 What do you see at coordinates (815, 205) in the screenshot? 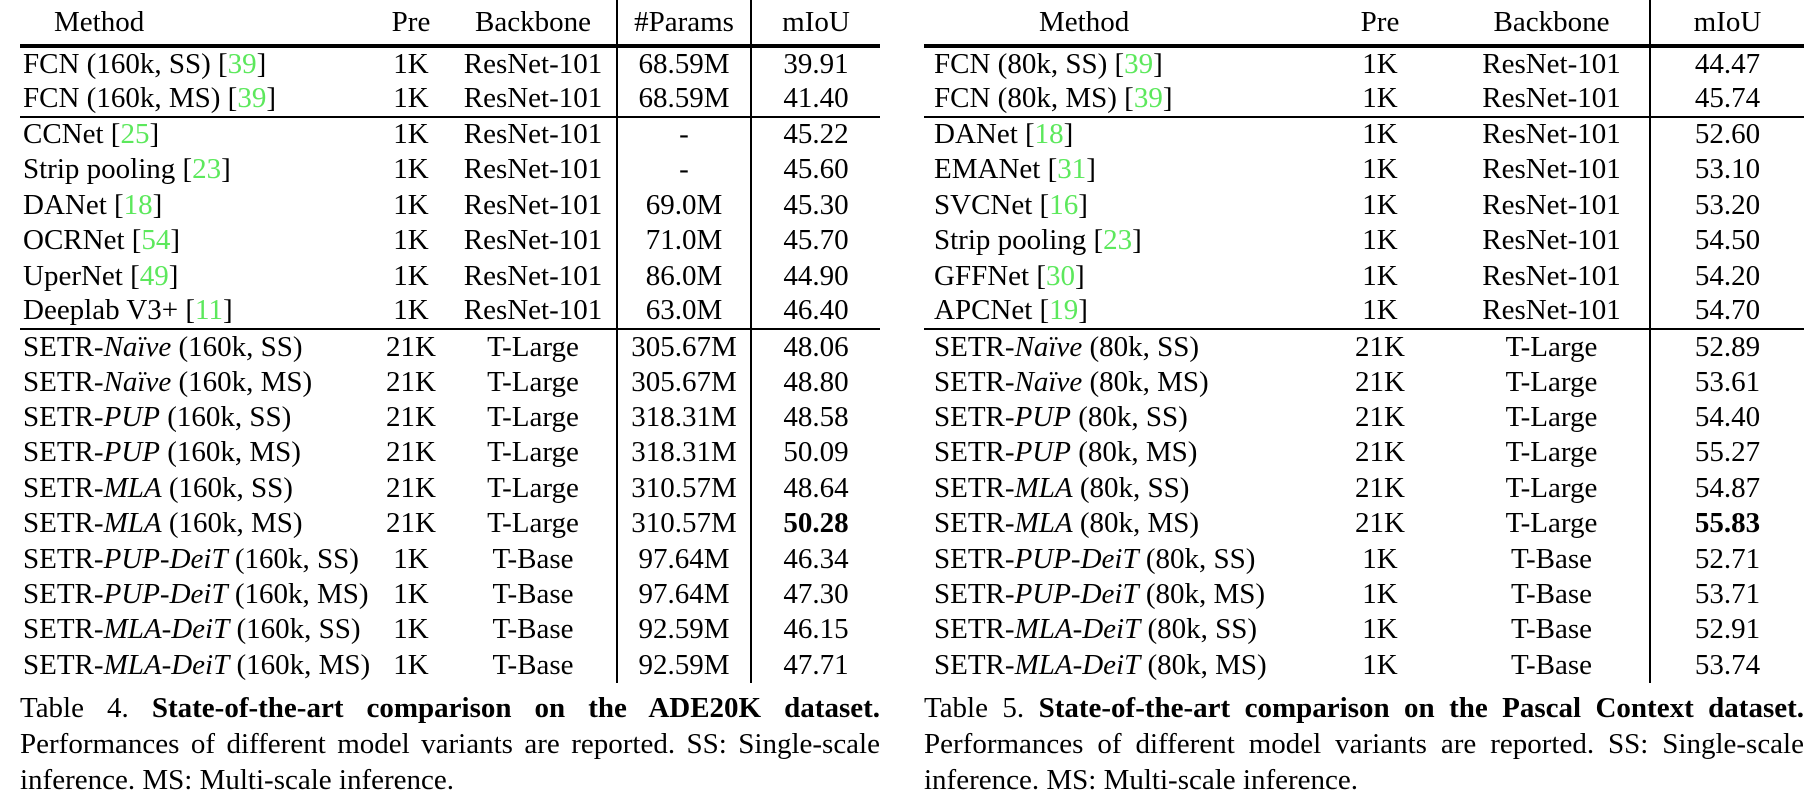
I see `cell-miou: 45.30` at bounding box center [815, 205].